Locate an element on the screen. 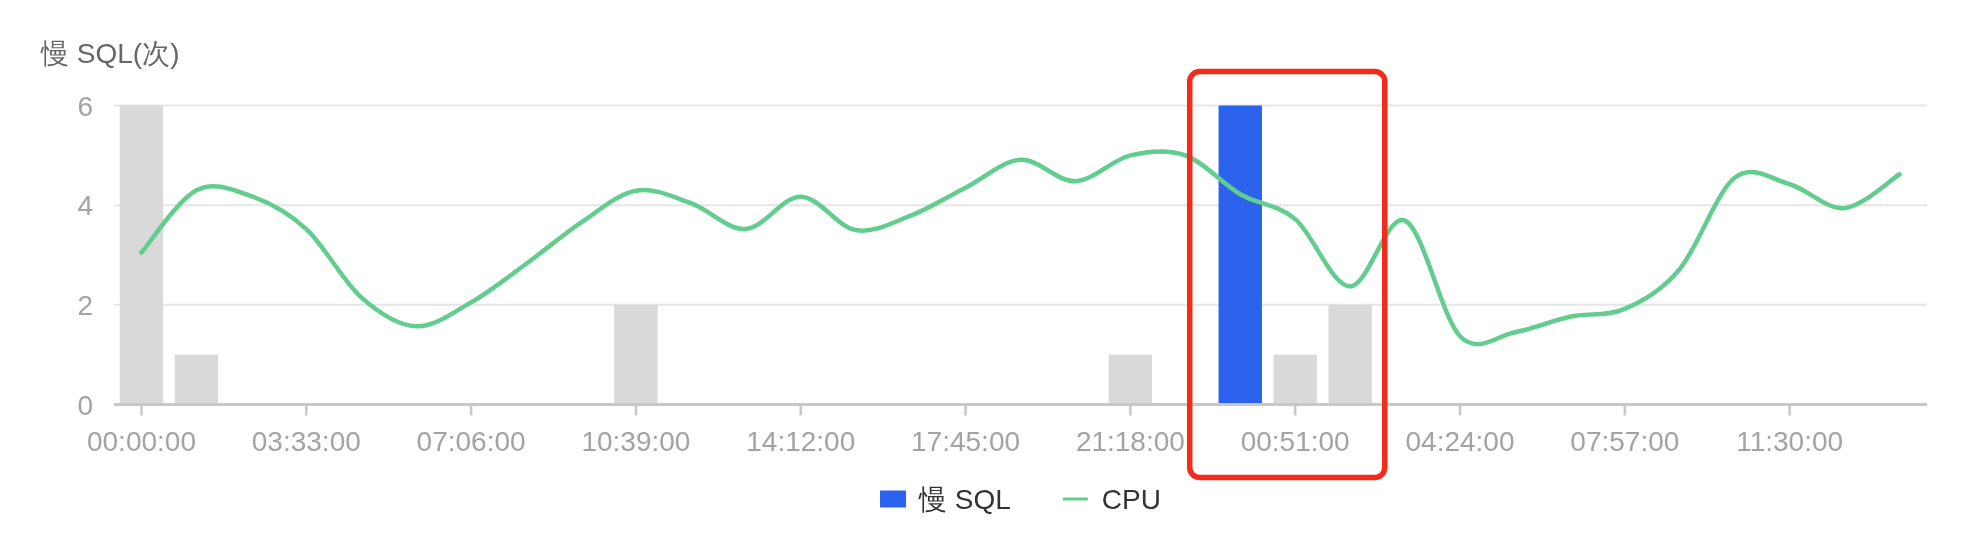 This screenshot has height=554, width=1970. x-tick-label: 00:00:00 is located at coordinates (141, 441).